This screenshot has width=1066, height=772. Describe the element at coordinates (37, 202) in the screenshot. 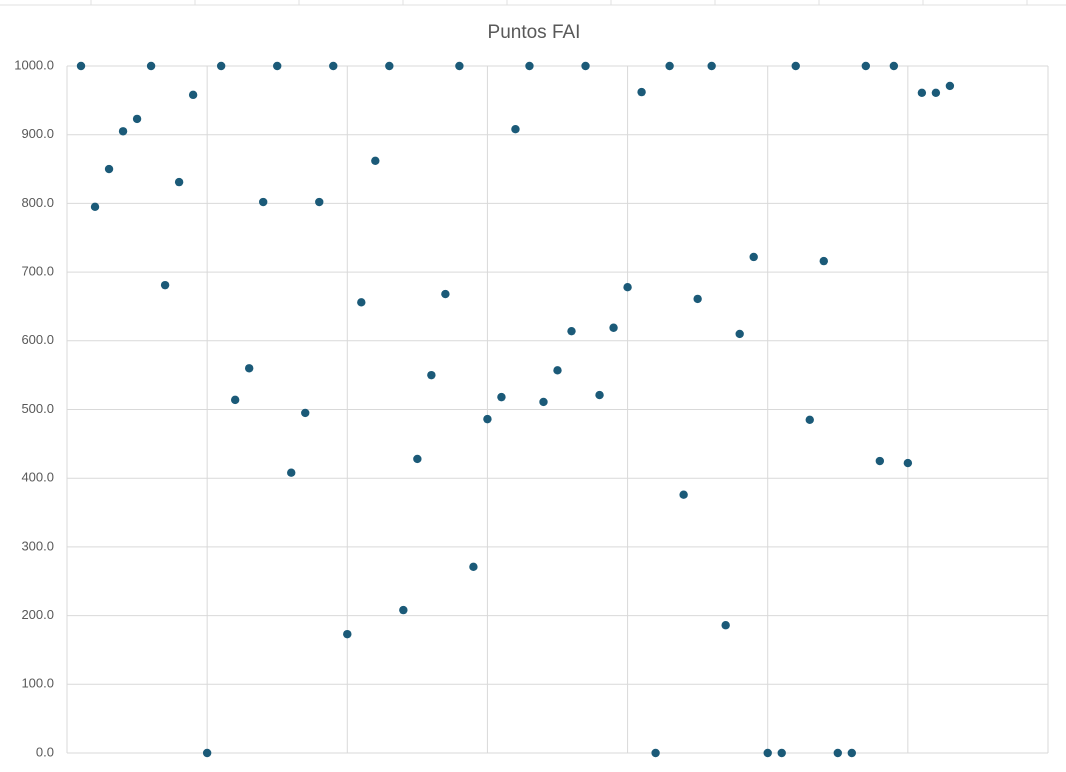

I see `y-tick-label: 800.0` at that location.